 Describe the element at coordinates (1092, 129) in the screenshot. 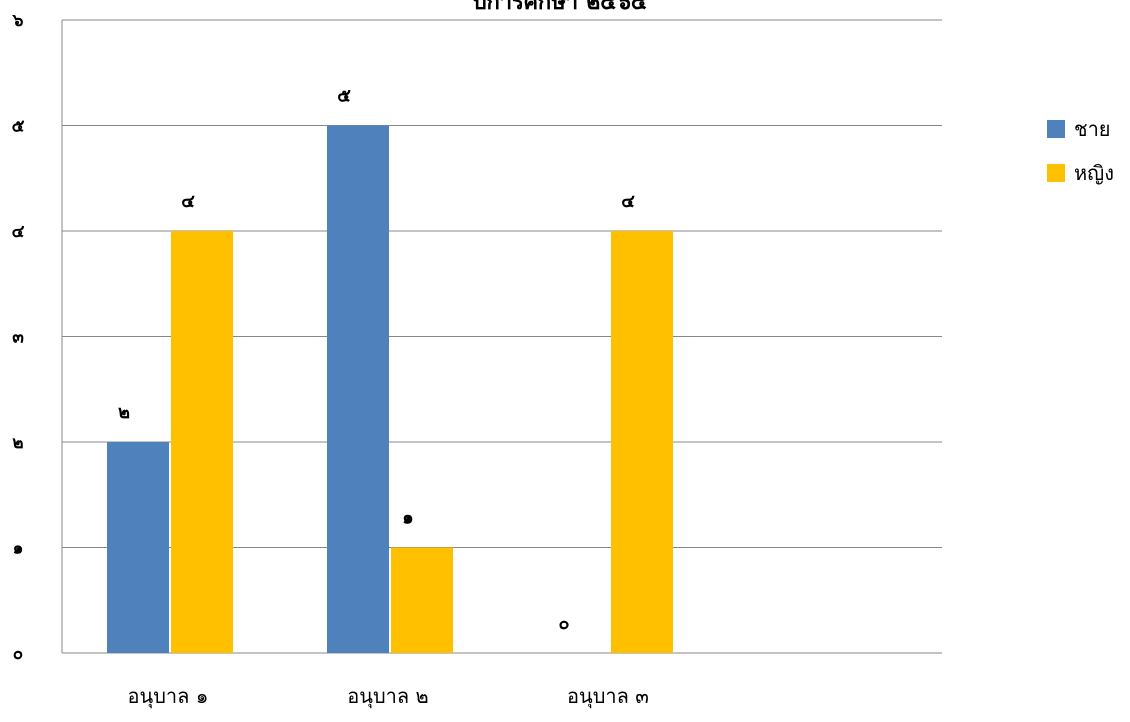

I see `legend-label: ชาย` at that location.